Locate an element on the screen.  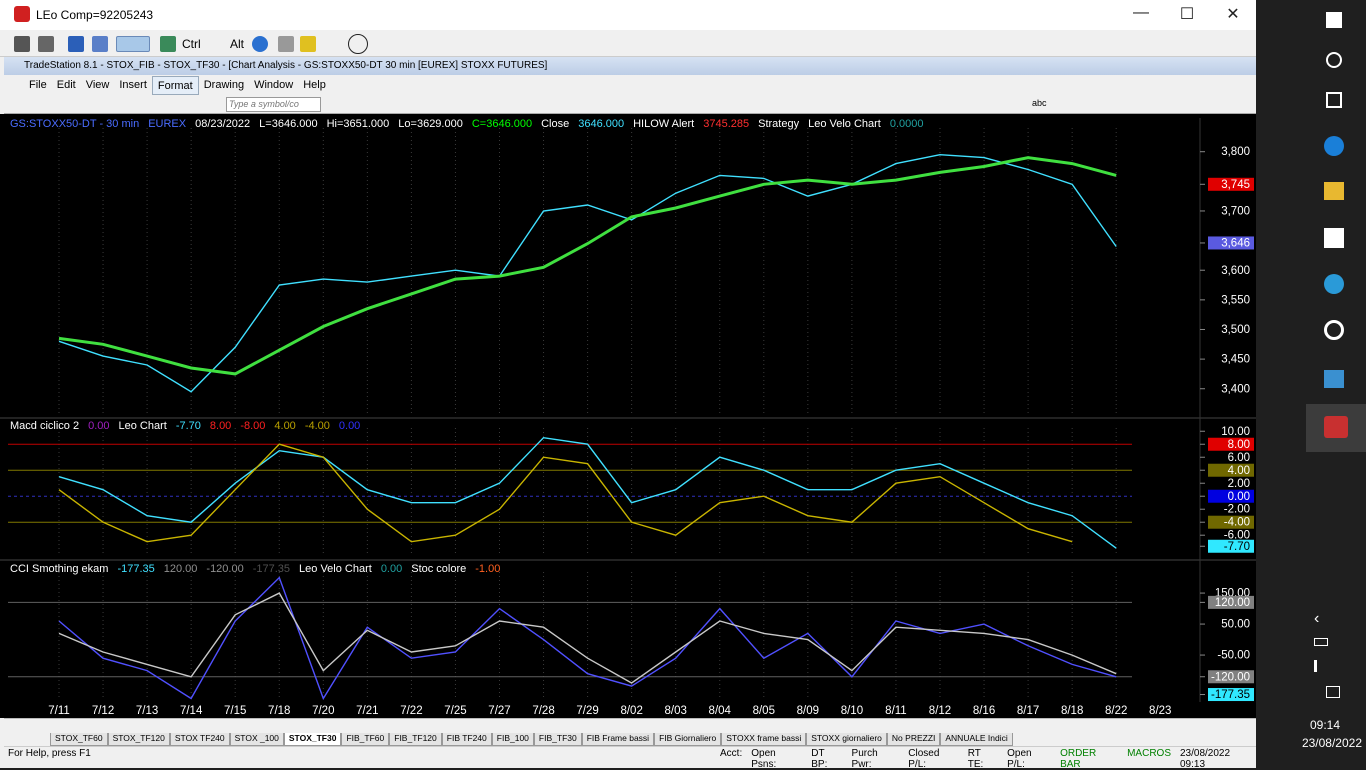
y-tick-label: 8.00 is located at coordinates (1239, 445).